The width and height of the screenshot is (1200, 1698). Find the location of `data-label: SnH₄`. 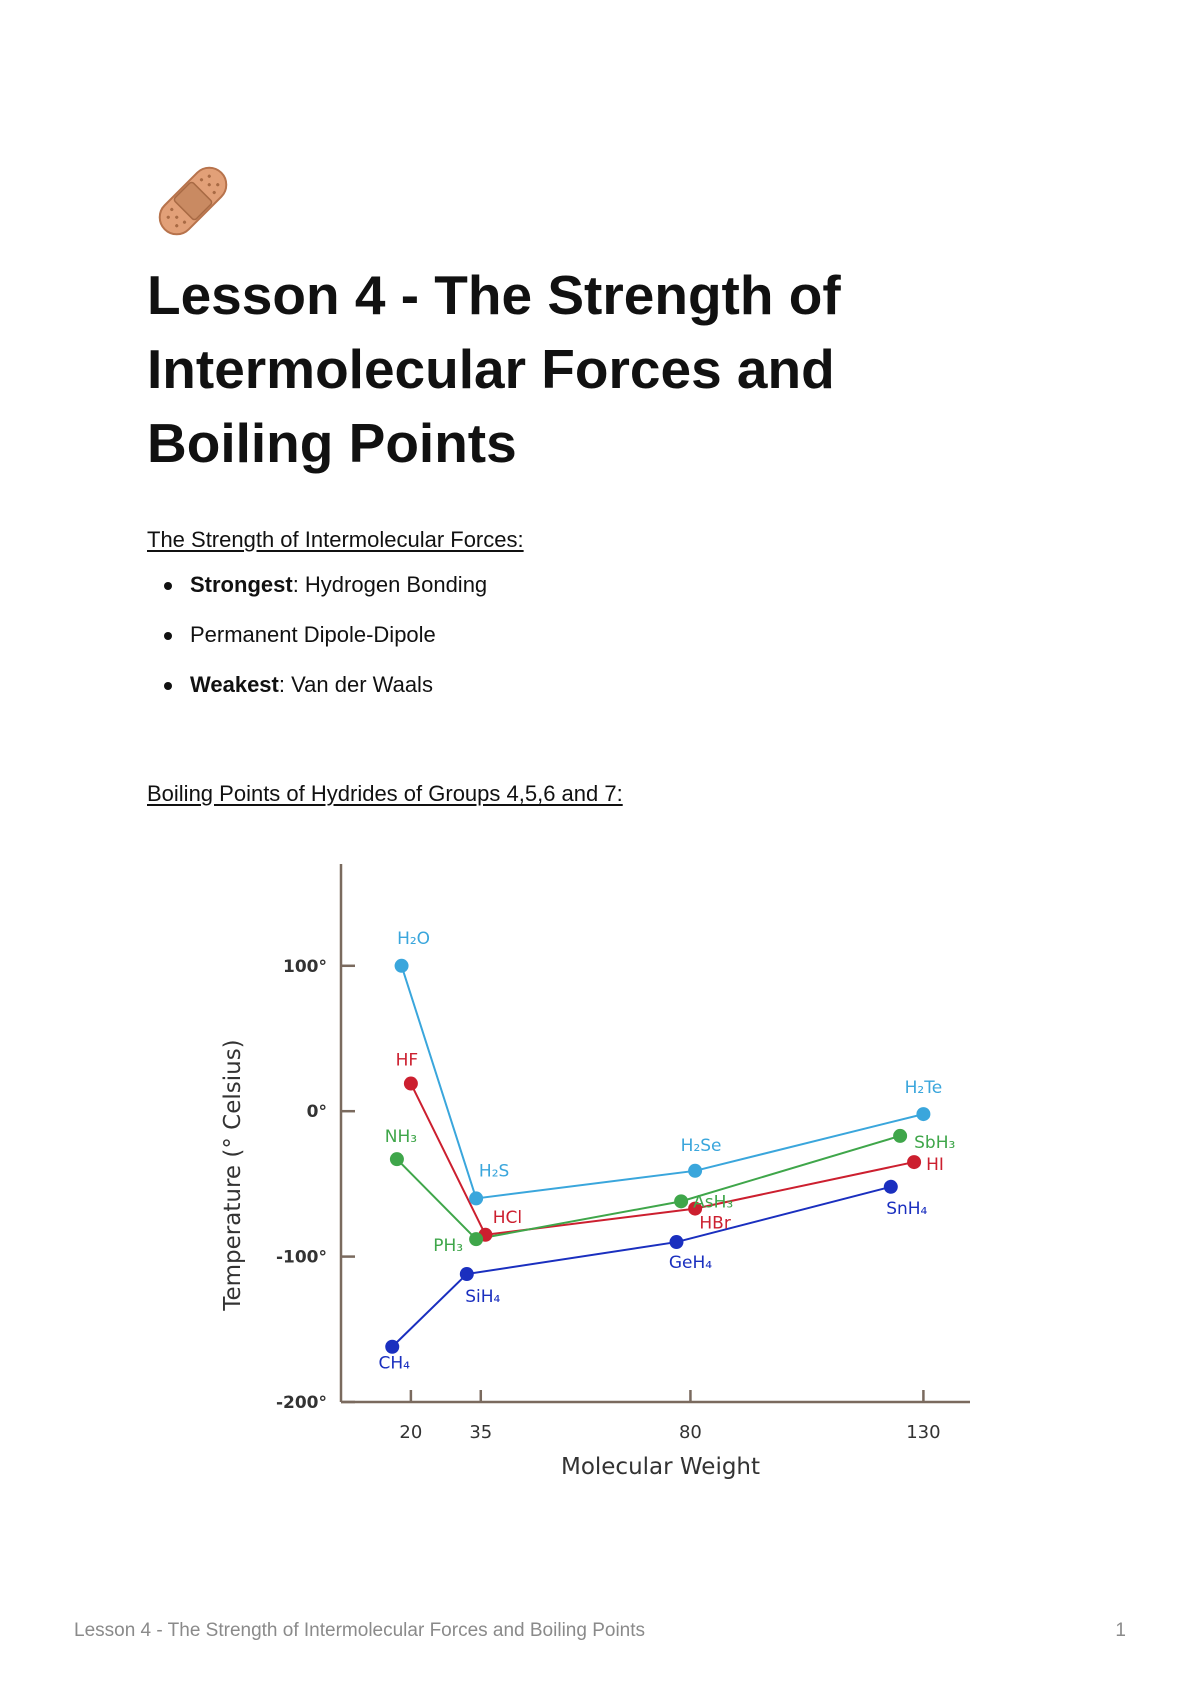

data-label: SnH₄ is located at coordinates (906, 1209).